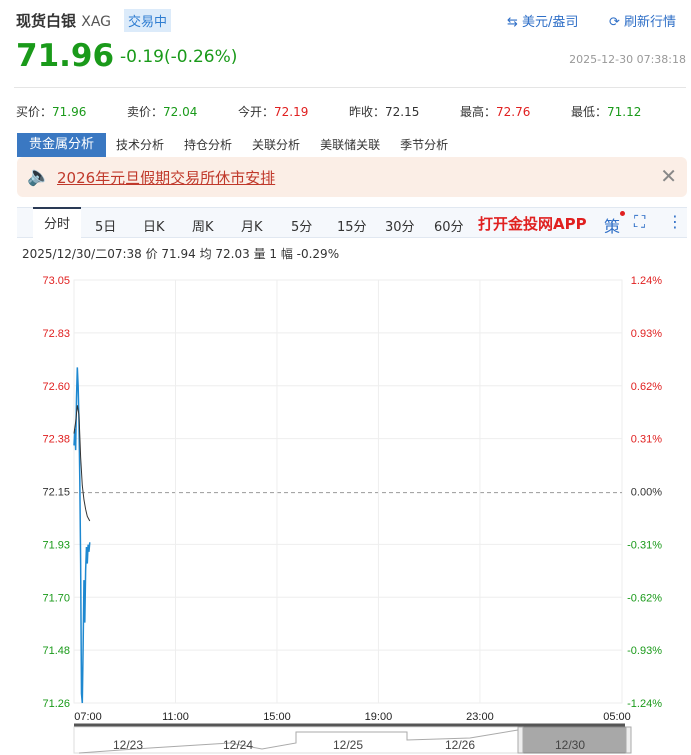 This screenshot has width=691, height=755. What do you see at coordinates (570, 745) in the screenshot?
I see `navigator-date: 12/30` at bounding box center [570, 745].